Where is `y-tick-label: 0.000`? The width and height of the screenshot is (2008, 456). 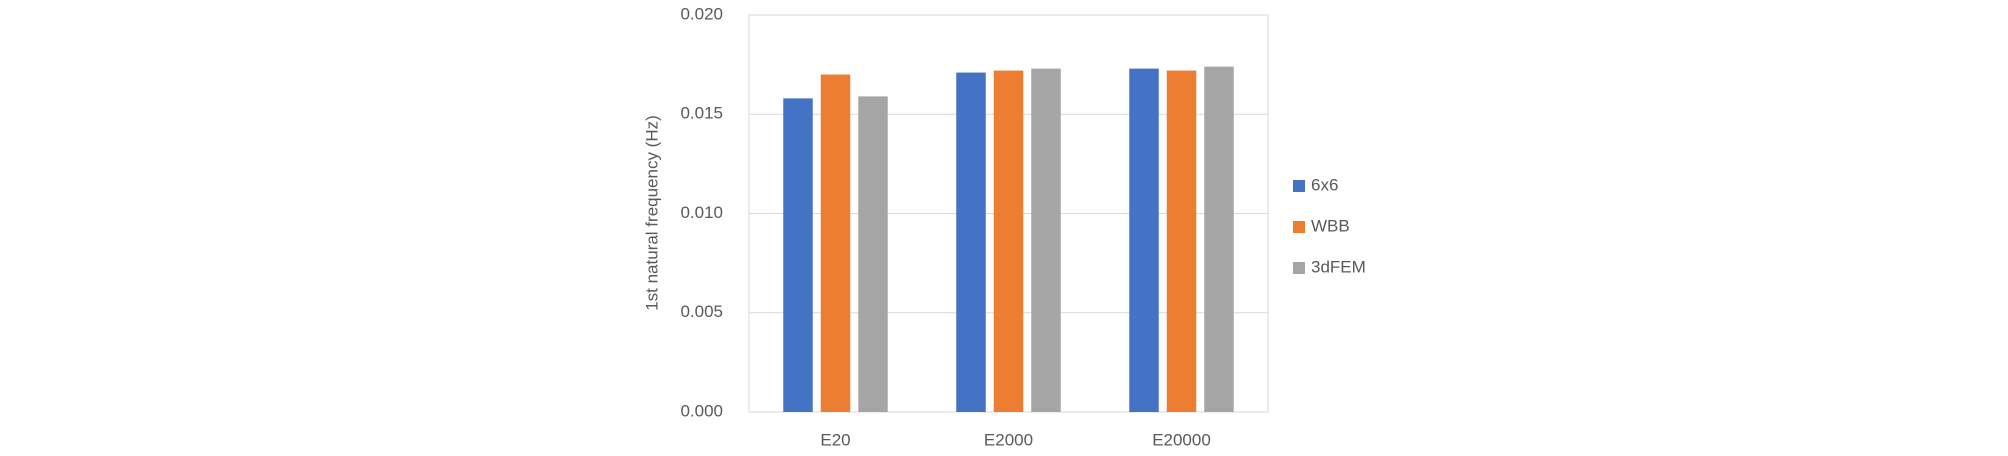 y-tick-label: 0.000 is located at coordinates (701, 410).